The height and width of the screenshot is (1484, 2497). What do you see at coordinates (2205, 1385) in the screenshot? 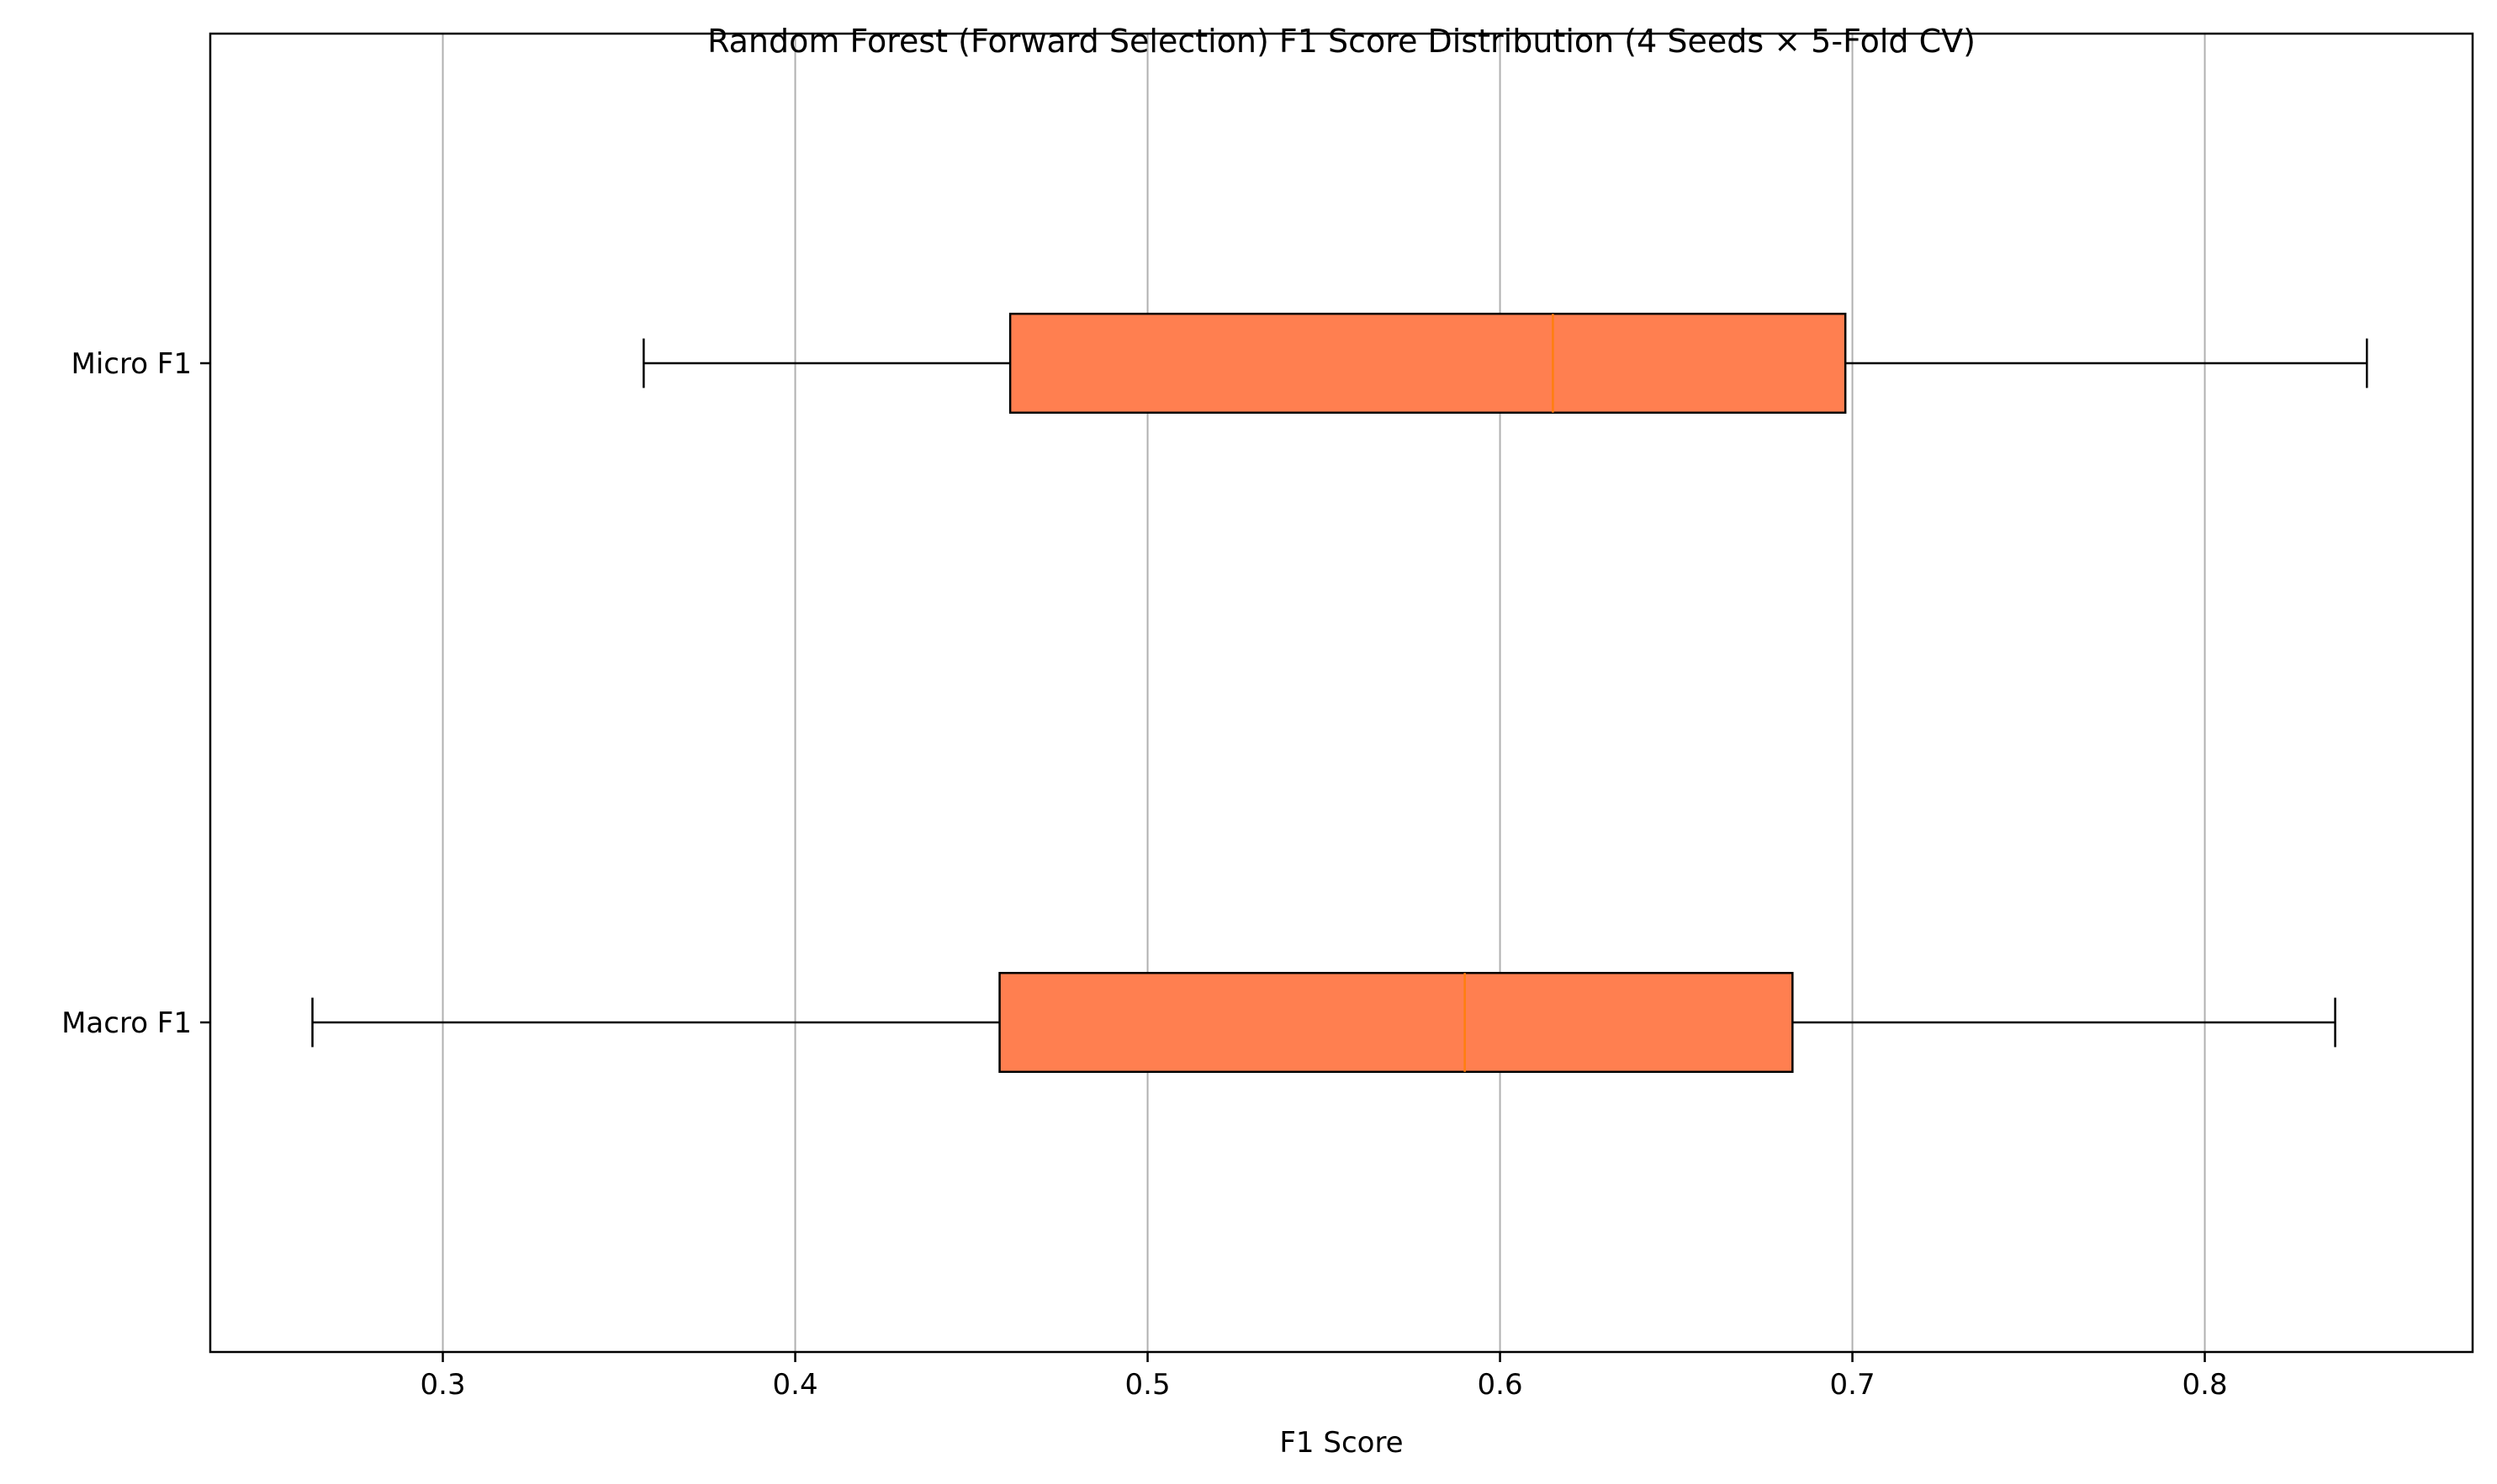
I see `x-tick-label: 0.8` at bounding box center [2205, 1385].